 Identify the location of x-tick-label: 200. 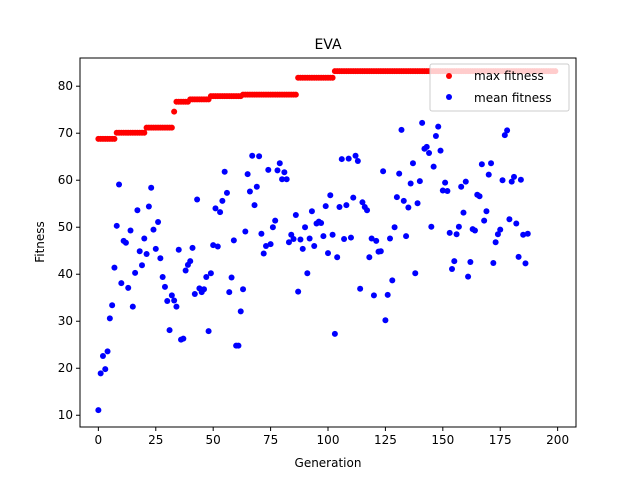
(557, 440).